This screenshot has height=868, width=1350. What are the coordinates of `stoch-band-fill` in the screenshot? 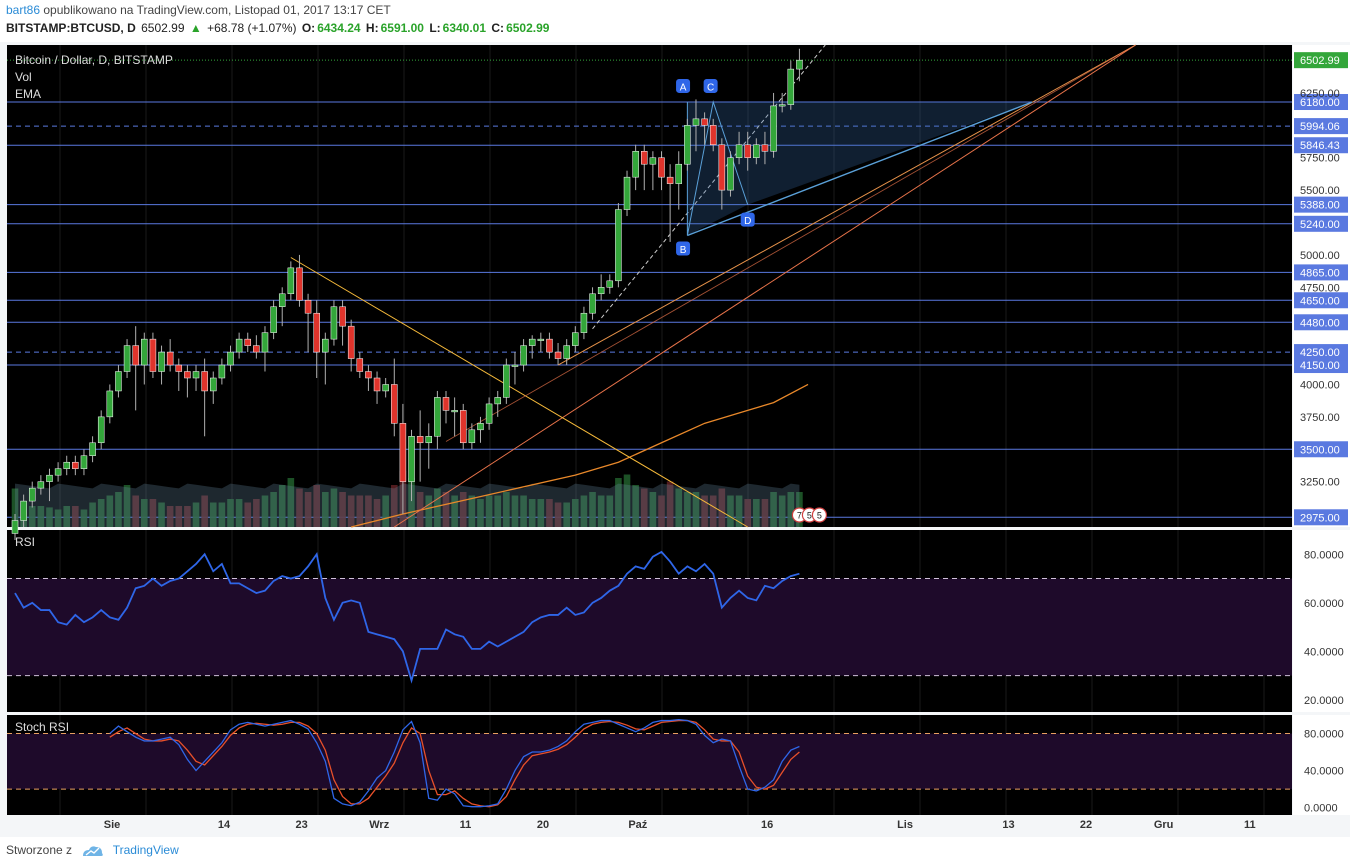 It's located at (649, 761).